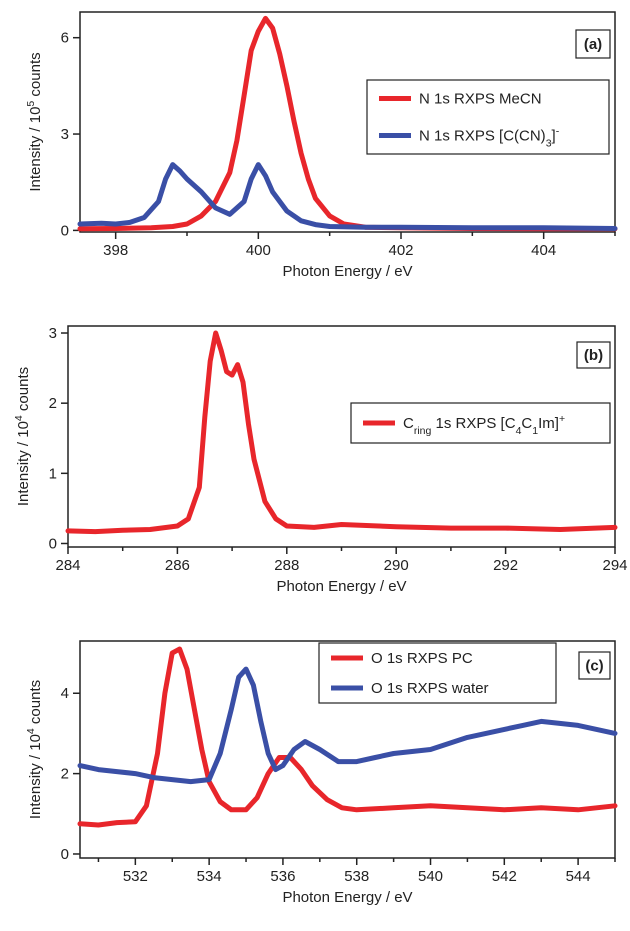  Describe the element at coordinates (578, 876) in the screenshot. I see `x-tick-label: 544` at that location.